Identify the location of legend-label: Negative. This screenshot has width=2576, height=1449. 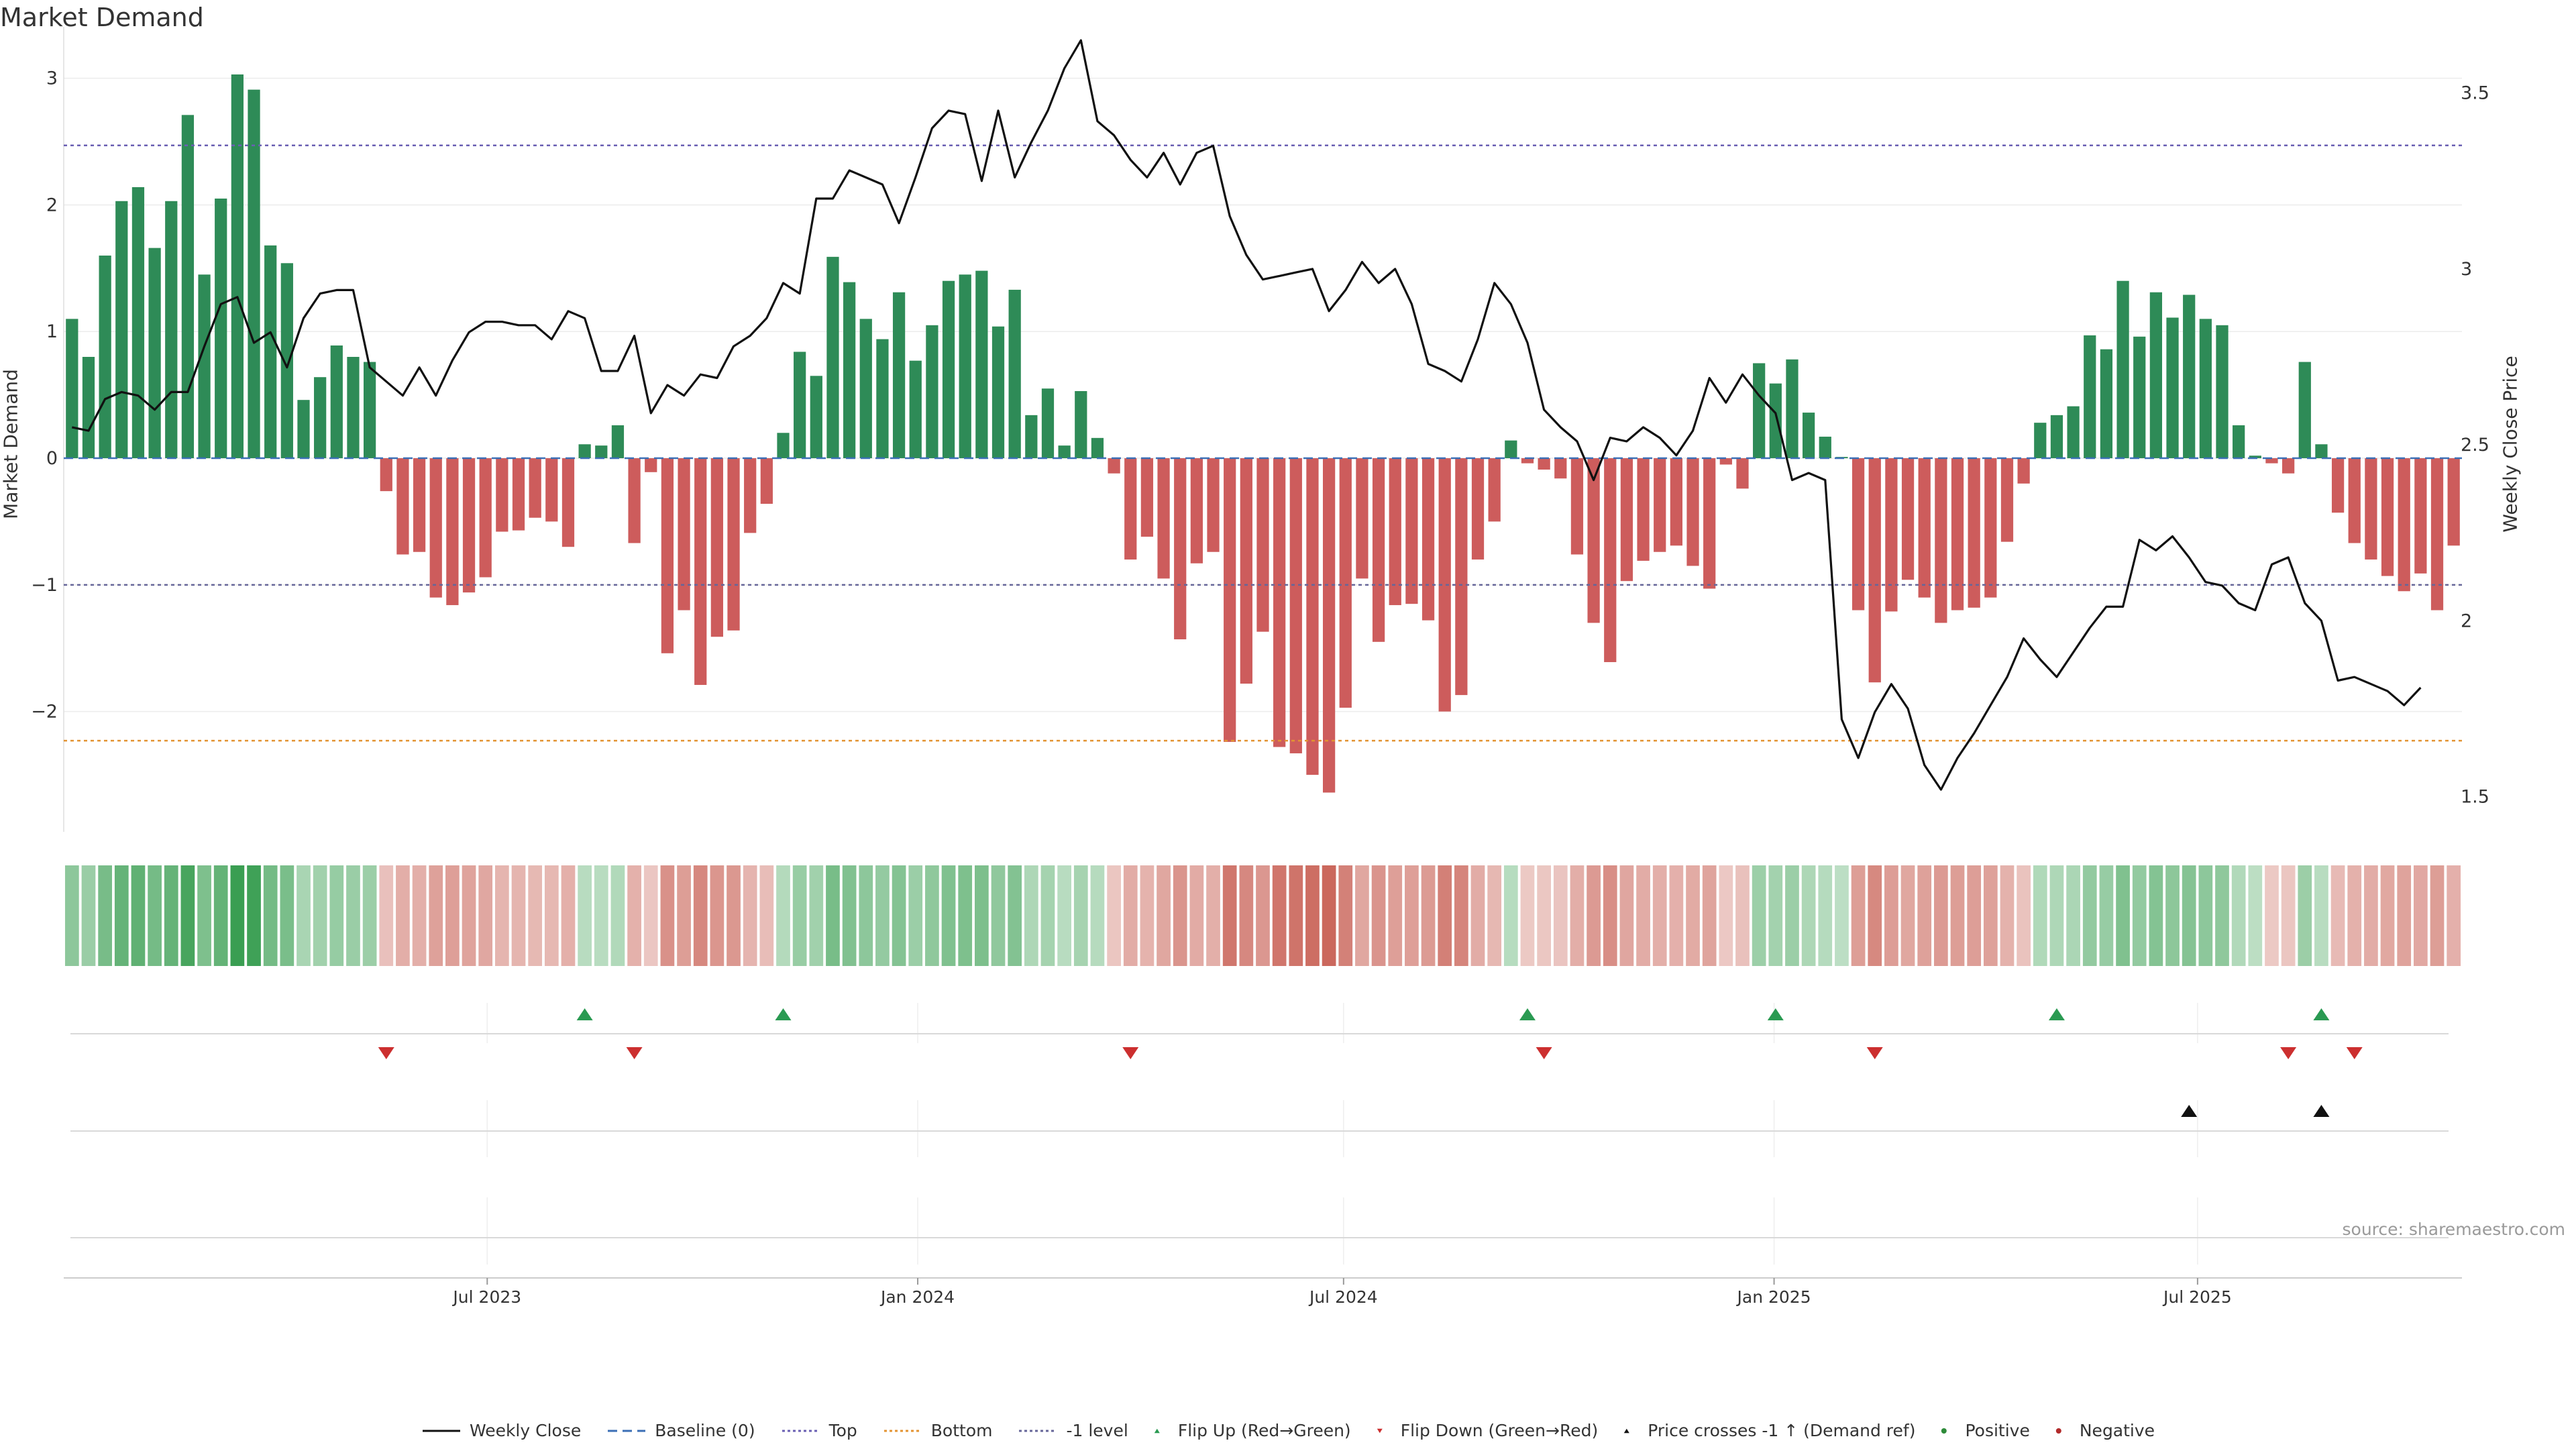
(2117, 1430).